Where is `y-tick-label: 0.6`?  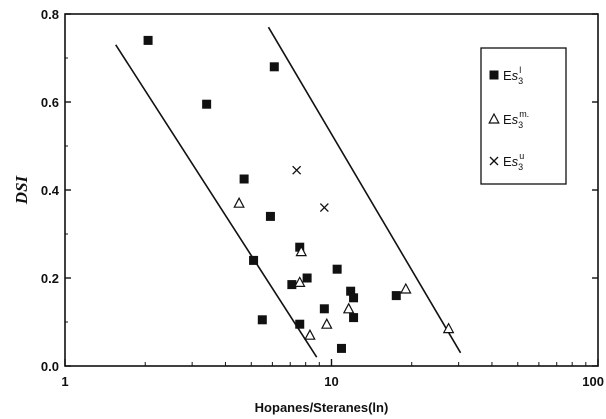 y-tick-label: 0.6 is located at coordinates (50, 102).